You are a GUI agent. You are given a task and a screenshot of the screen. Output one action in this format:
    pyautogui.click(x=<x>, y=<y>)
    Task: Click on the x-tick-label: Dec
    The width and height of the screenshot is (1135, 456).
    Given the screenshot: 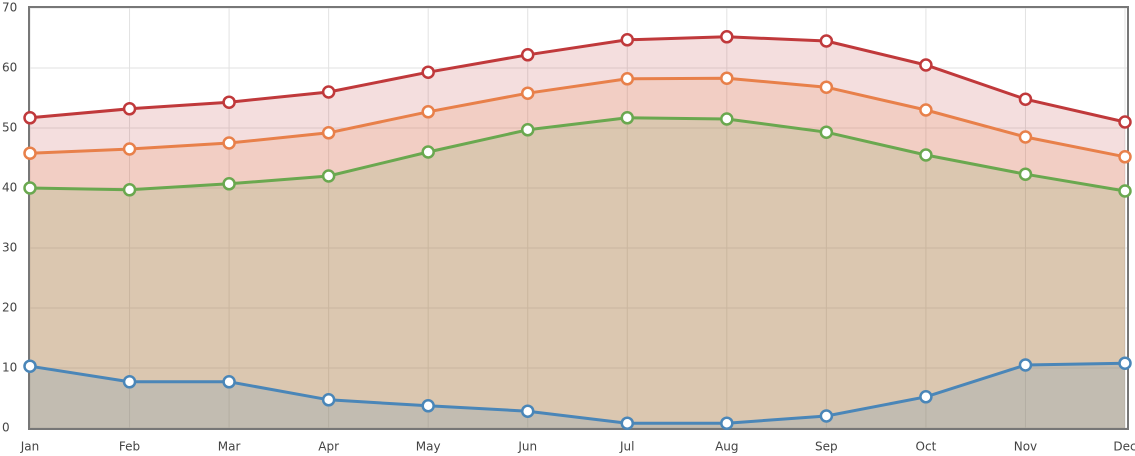 What is the action you would take?
    pyautogui.click(x=1124, y=447)
    